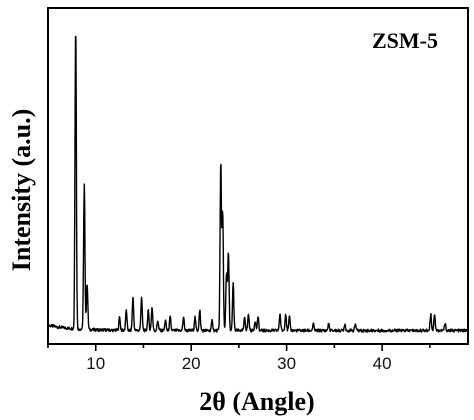  Describe the element at coordinates (256, 401) in the screenshot. I see `x-axis-label: 2θ (Angle)` at that location.